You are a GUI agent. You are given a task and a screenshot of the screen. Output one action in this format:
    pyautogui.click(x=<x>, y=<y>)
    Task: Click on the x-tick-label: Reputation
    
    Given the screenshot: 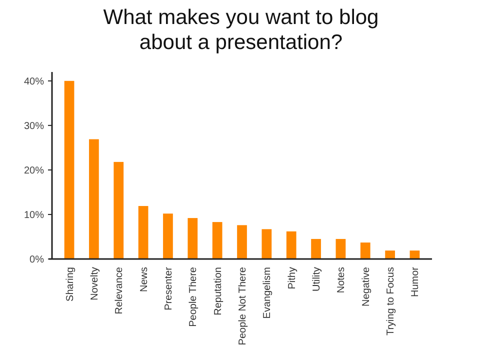 What is the action you would take?
    pyautogui.click(x=218, y=291)
    